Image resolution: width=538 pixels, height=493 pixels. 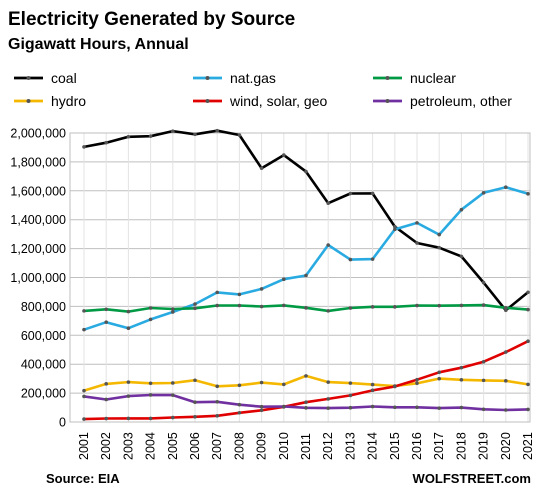 I want to click on y-tick-label: 1,600,000, so click(x=38, y=191).